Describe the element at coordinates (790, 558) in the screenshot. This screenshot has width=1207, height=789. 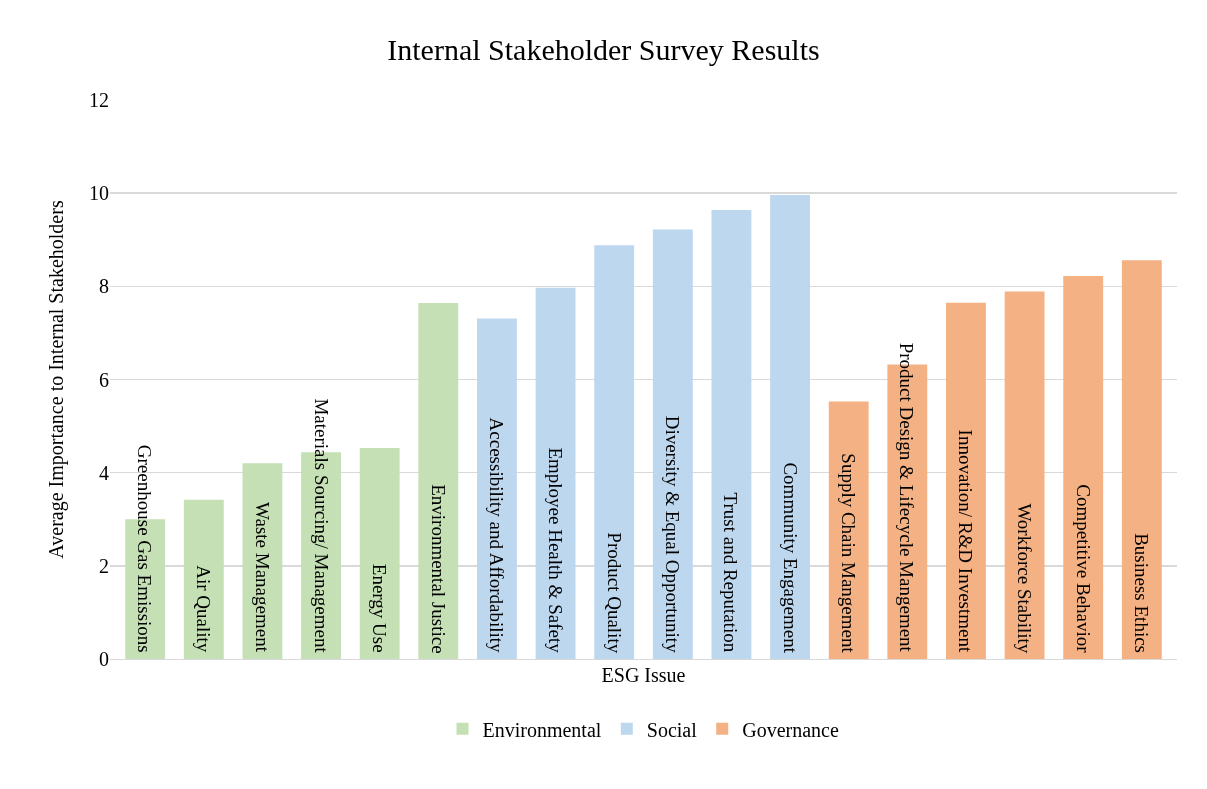
I see `x-tick-label: Community Engagement` at that location.